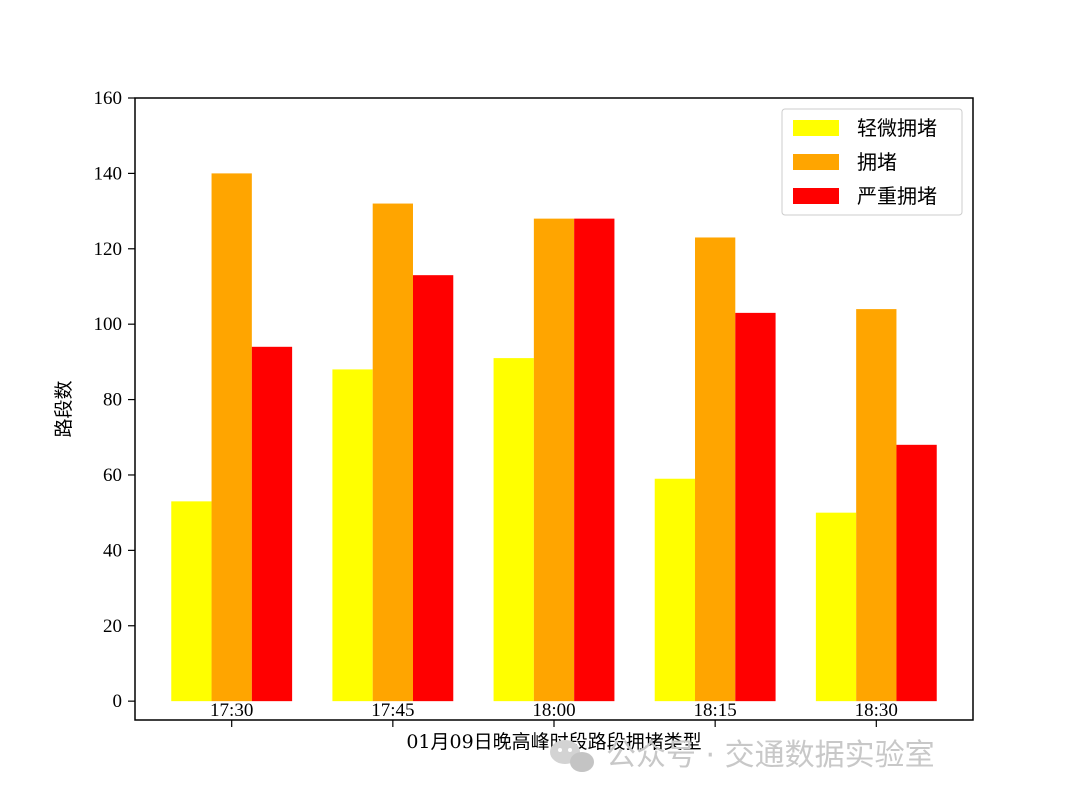 This screenshot has height=810, width=1080. I want to click on y-tick-label: 40, so click(112, 550).